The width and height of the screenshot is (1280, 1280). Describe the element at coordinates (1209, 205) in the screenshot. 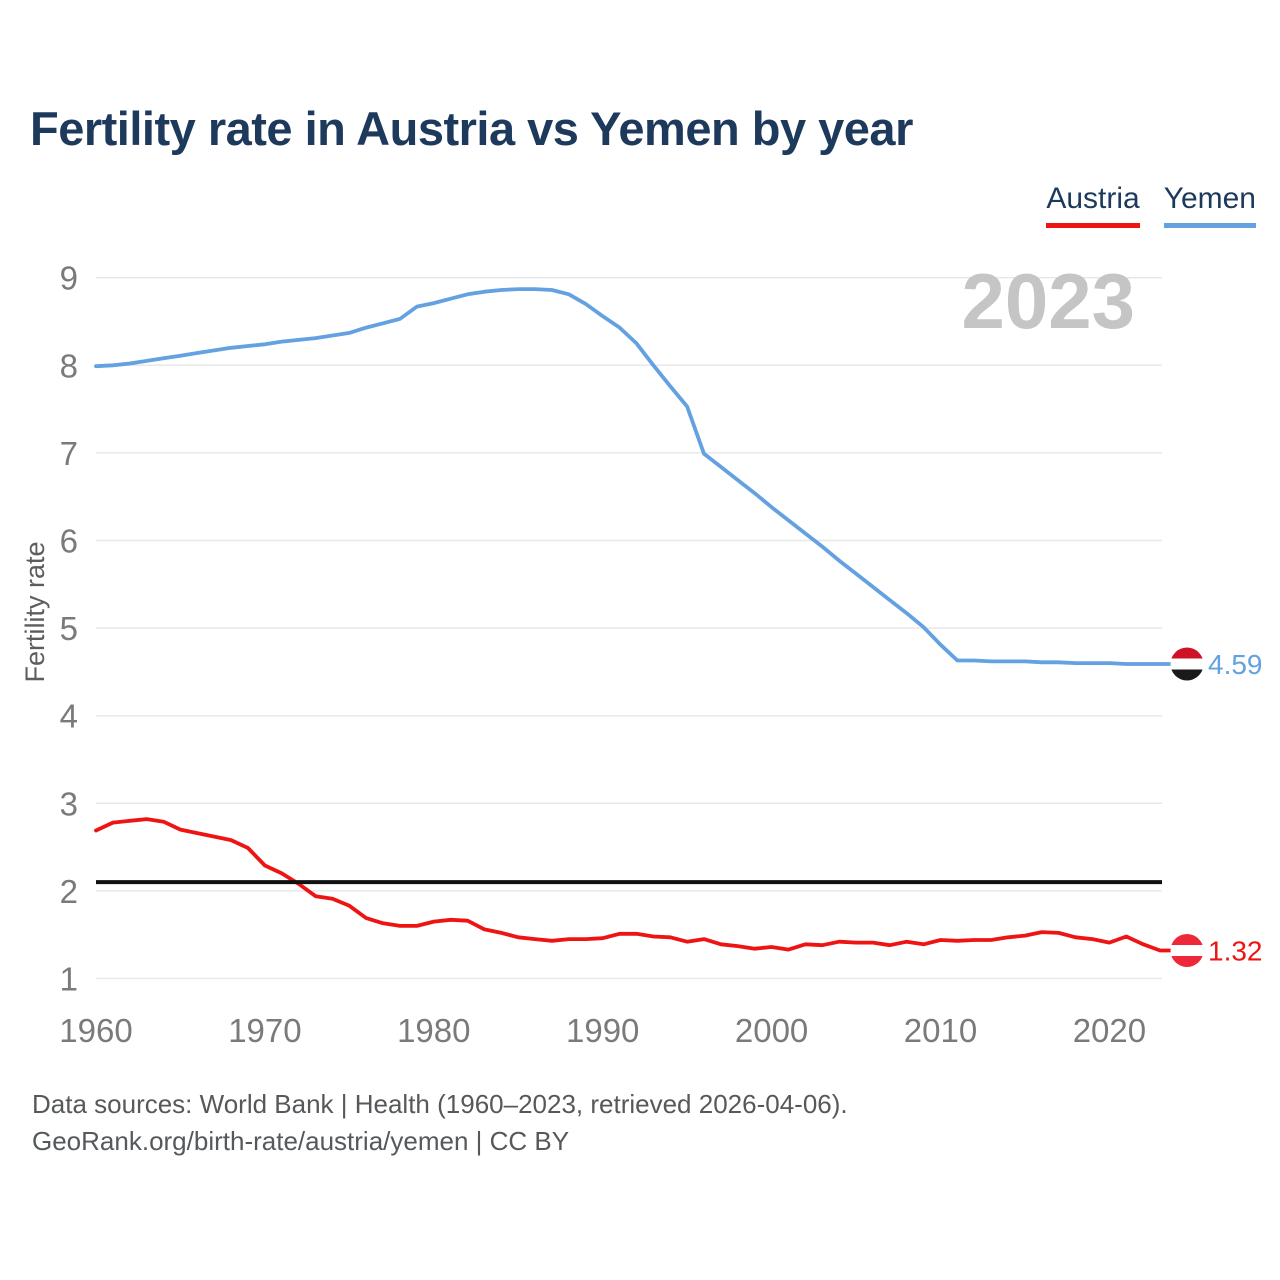

I see `legend-item-yemen: Yemen` at that location.